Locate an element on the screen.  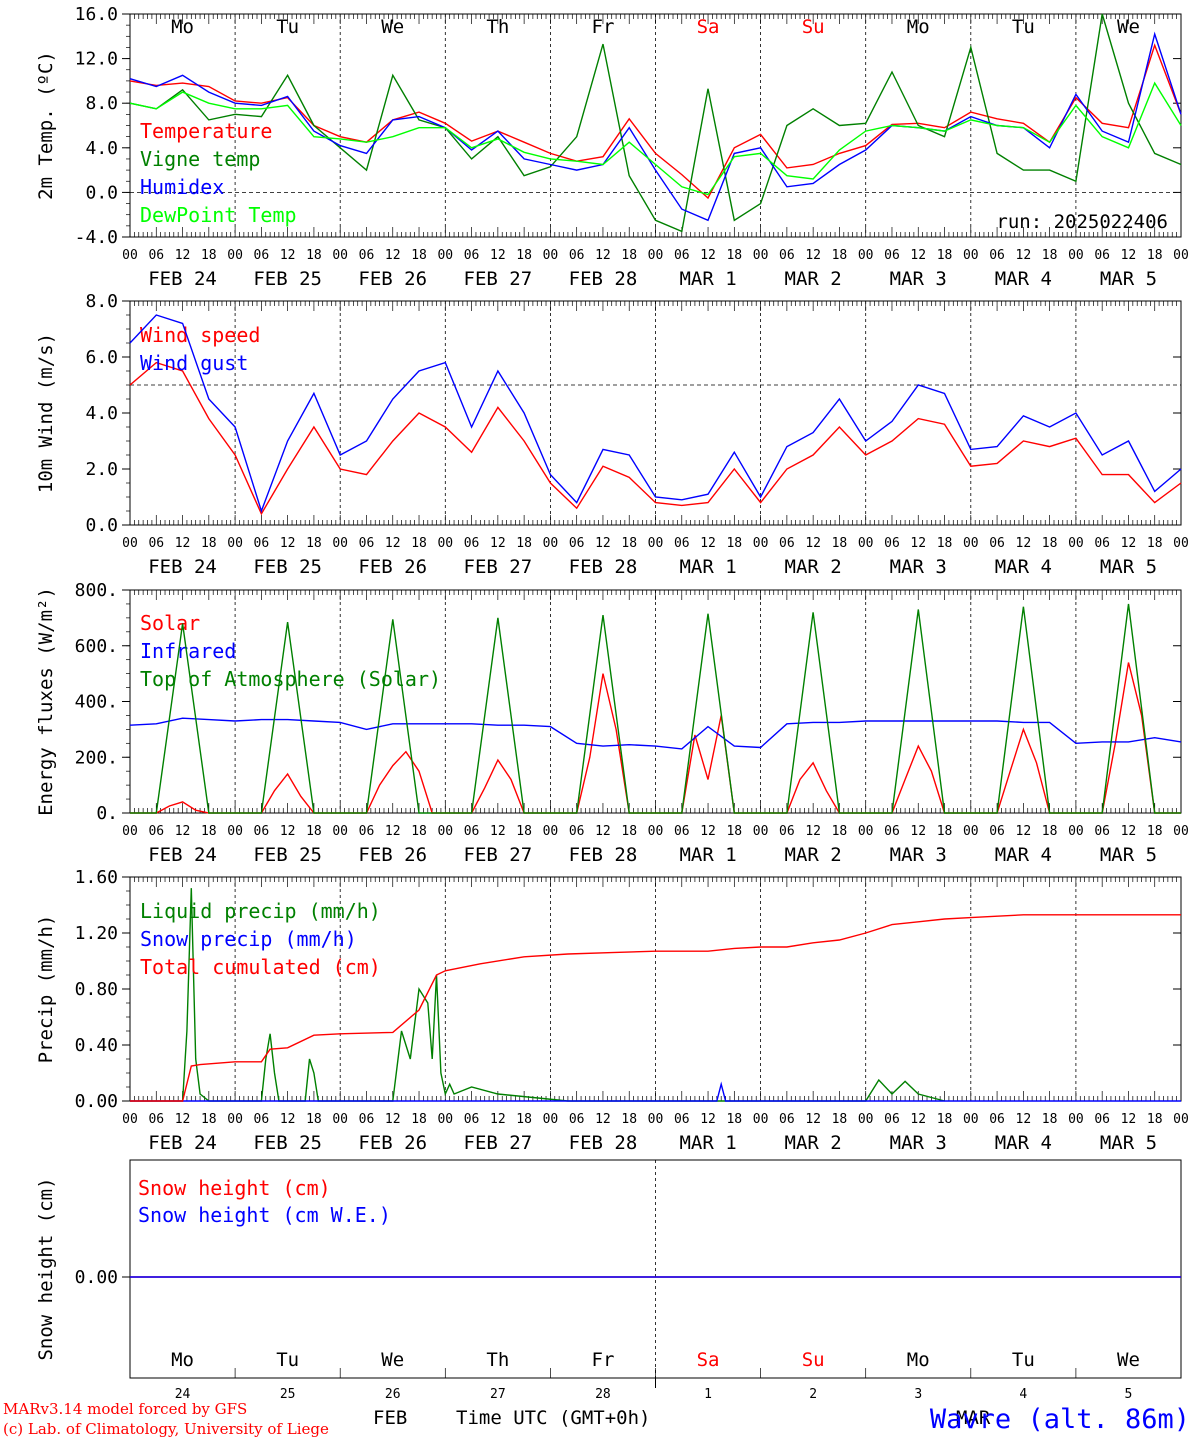
energy-ylabel: Energy fluxes (W/m²) is located at coordinates (46, 701).